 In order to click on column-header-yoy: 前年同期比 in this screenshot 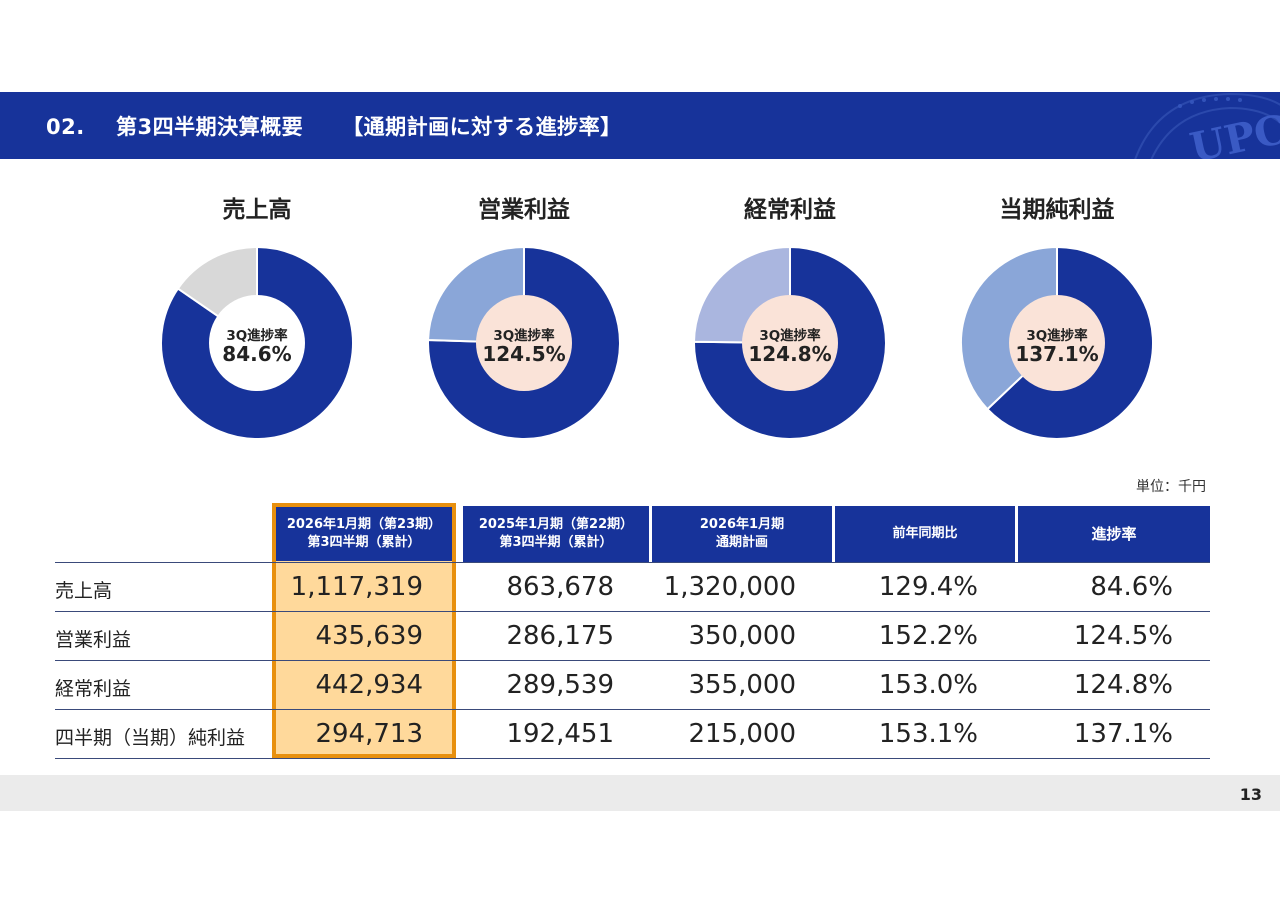, I will do `click(925, 534)`.